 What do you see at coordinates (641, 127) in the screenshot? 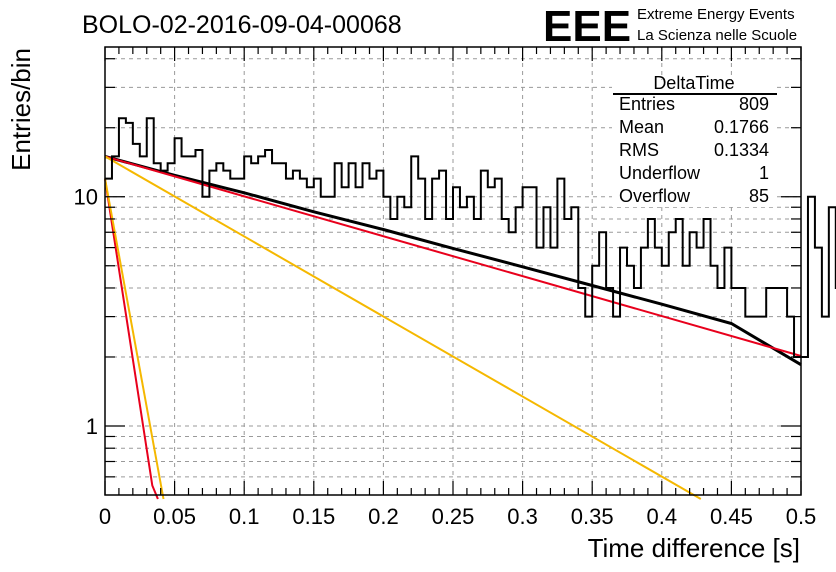
I see `stats-label-mean: Mean` at bounding box center [641, 127].